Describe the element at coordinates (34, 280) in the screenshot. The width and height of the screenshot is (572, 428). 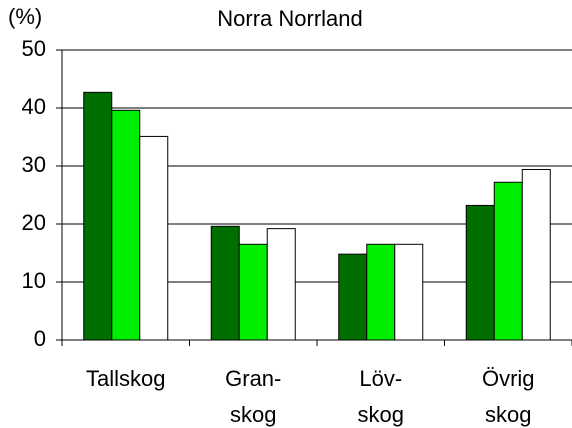
I see `y-tick-label: 10` at that location.